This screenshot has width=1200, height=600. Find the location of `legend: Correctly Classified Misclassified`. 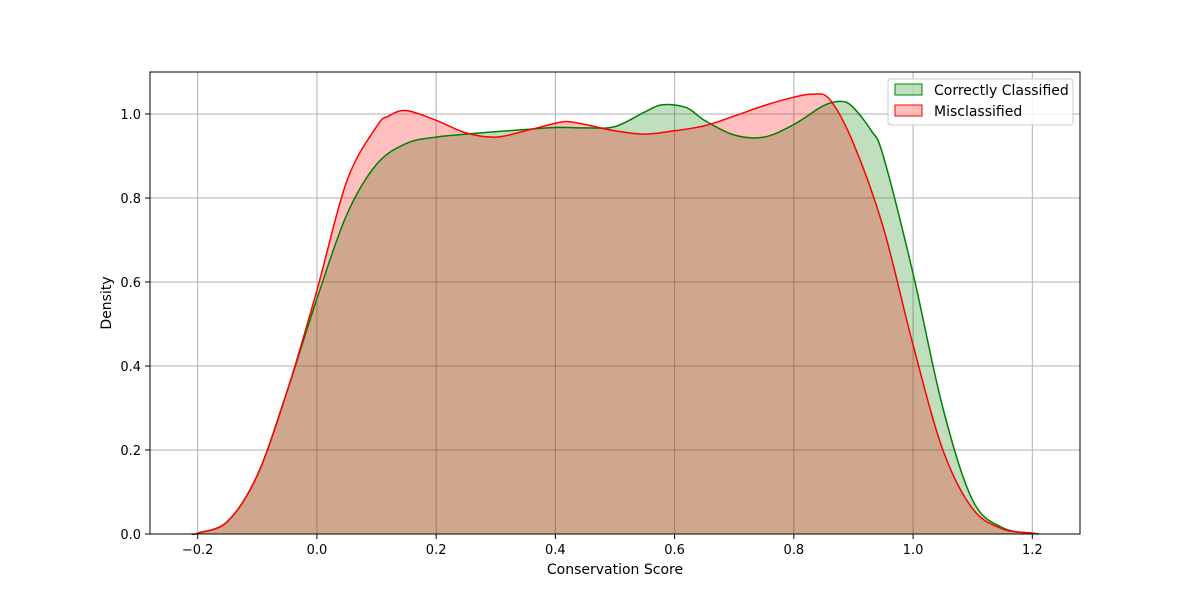

legend: Correctly Classified Misclassified is located at coordinates (980, 102).